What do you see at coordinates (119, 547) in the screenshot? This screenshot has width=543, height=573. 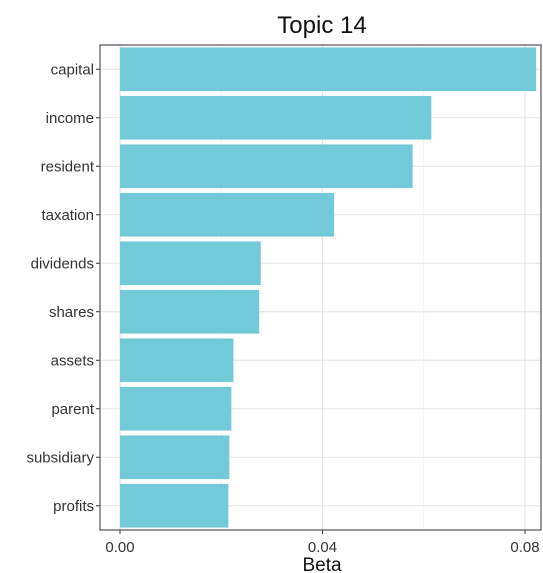 I see `x-tick-label: 0.00` at bounding box center [119, 547].